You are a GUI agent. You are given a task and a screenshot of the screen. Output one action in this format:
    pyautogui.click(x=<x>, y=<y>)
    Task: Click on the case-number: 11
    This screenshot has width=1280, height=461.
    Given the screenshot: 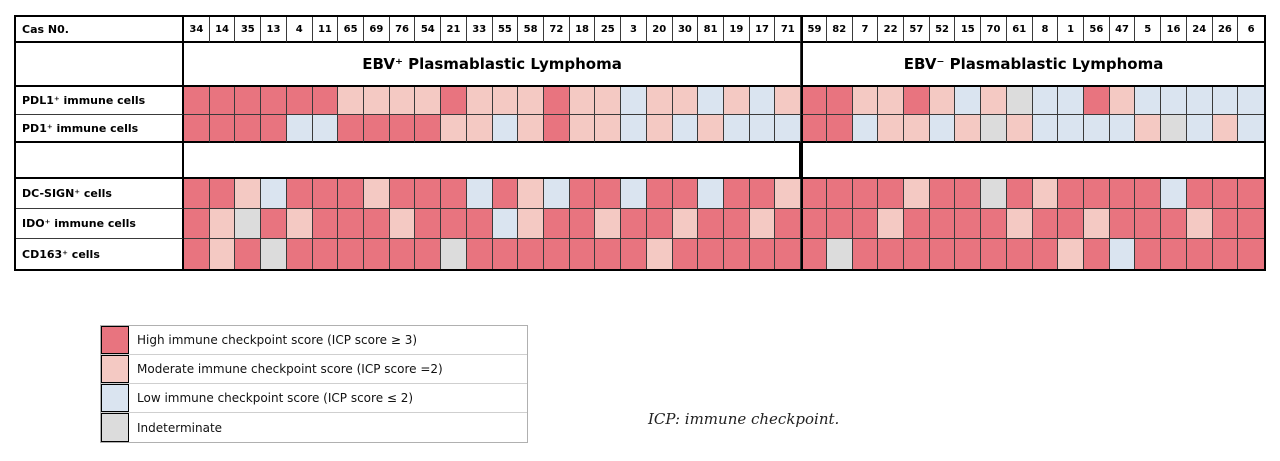 What is the action you would take?
    pyautogui.click(x=325, y=30)
    